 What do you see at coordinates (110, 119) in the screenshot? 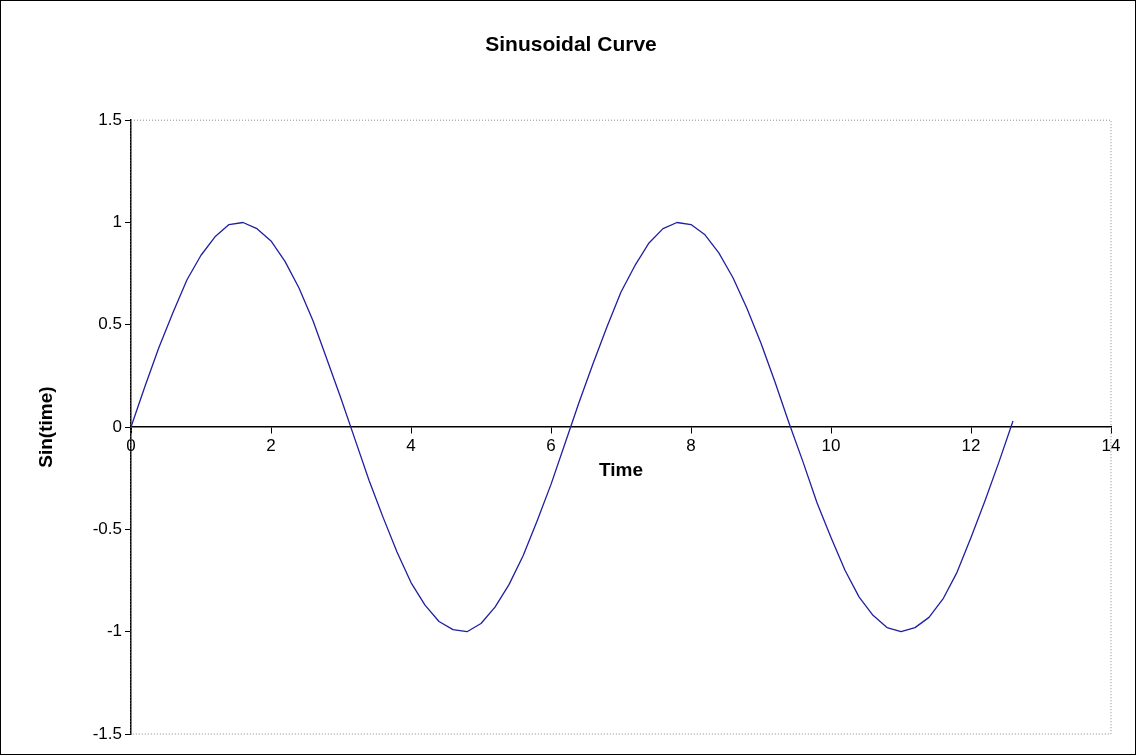
I see `y-tick-label: 1.5` at bounding box center [110, 119].